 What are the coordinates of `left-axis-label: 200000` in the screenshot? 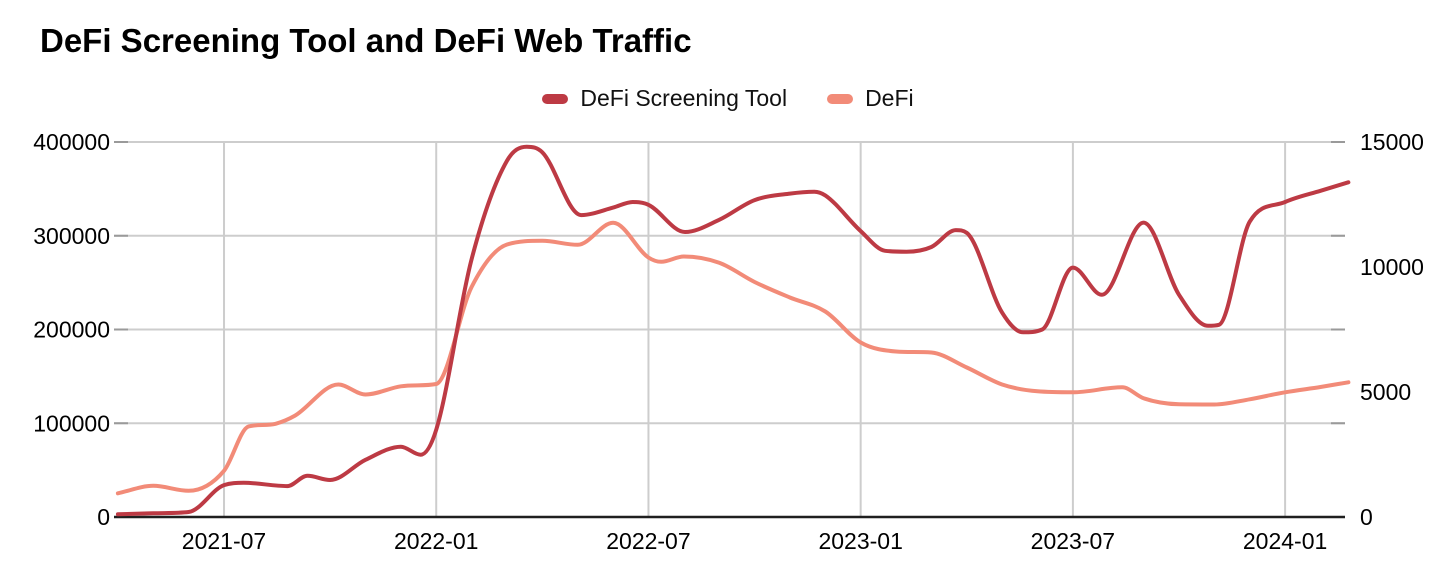 It's located at (71, 330).